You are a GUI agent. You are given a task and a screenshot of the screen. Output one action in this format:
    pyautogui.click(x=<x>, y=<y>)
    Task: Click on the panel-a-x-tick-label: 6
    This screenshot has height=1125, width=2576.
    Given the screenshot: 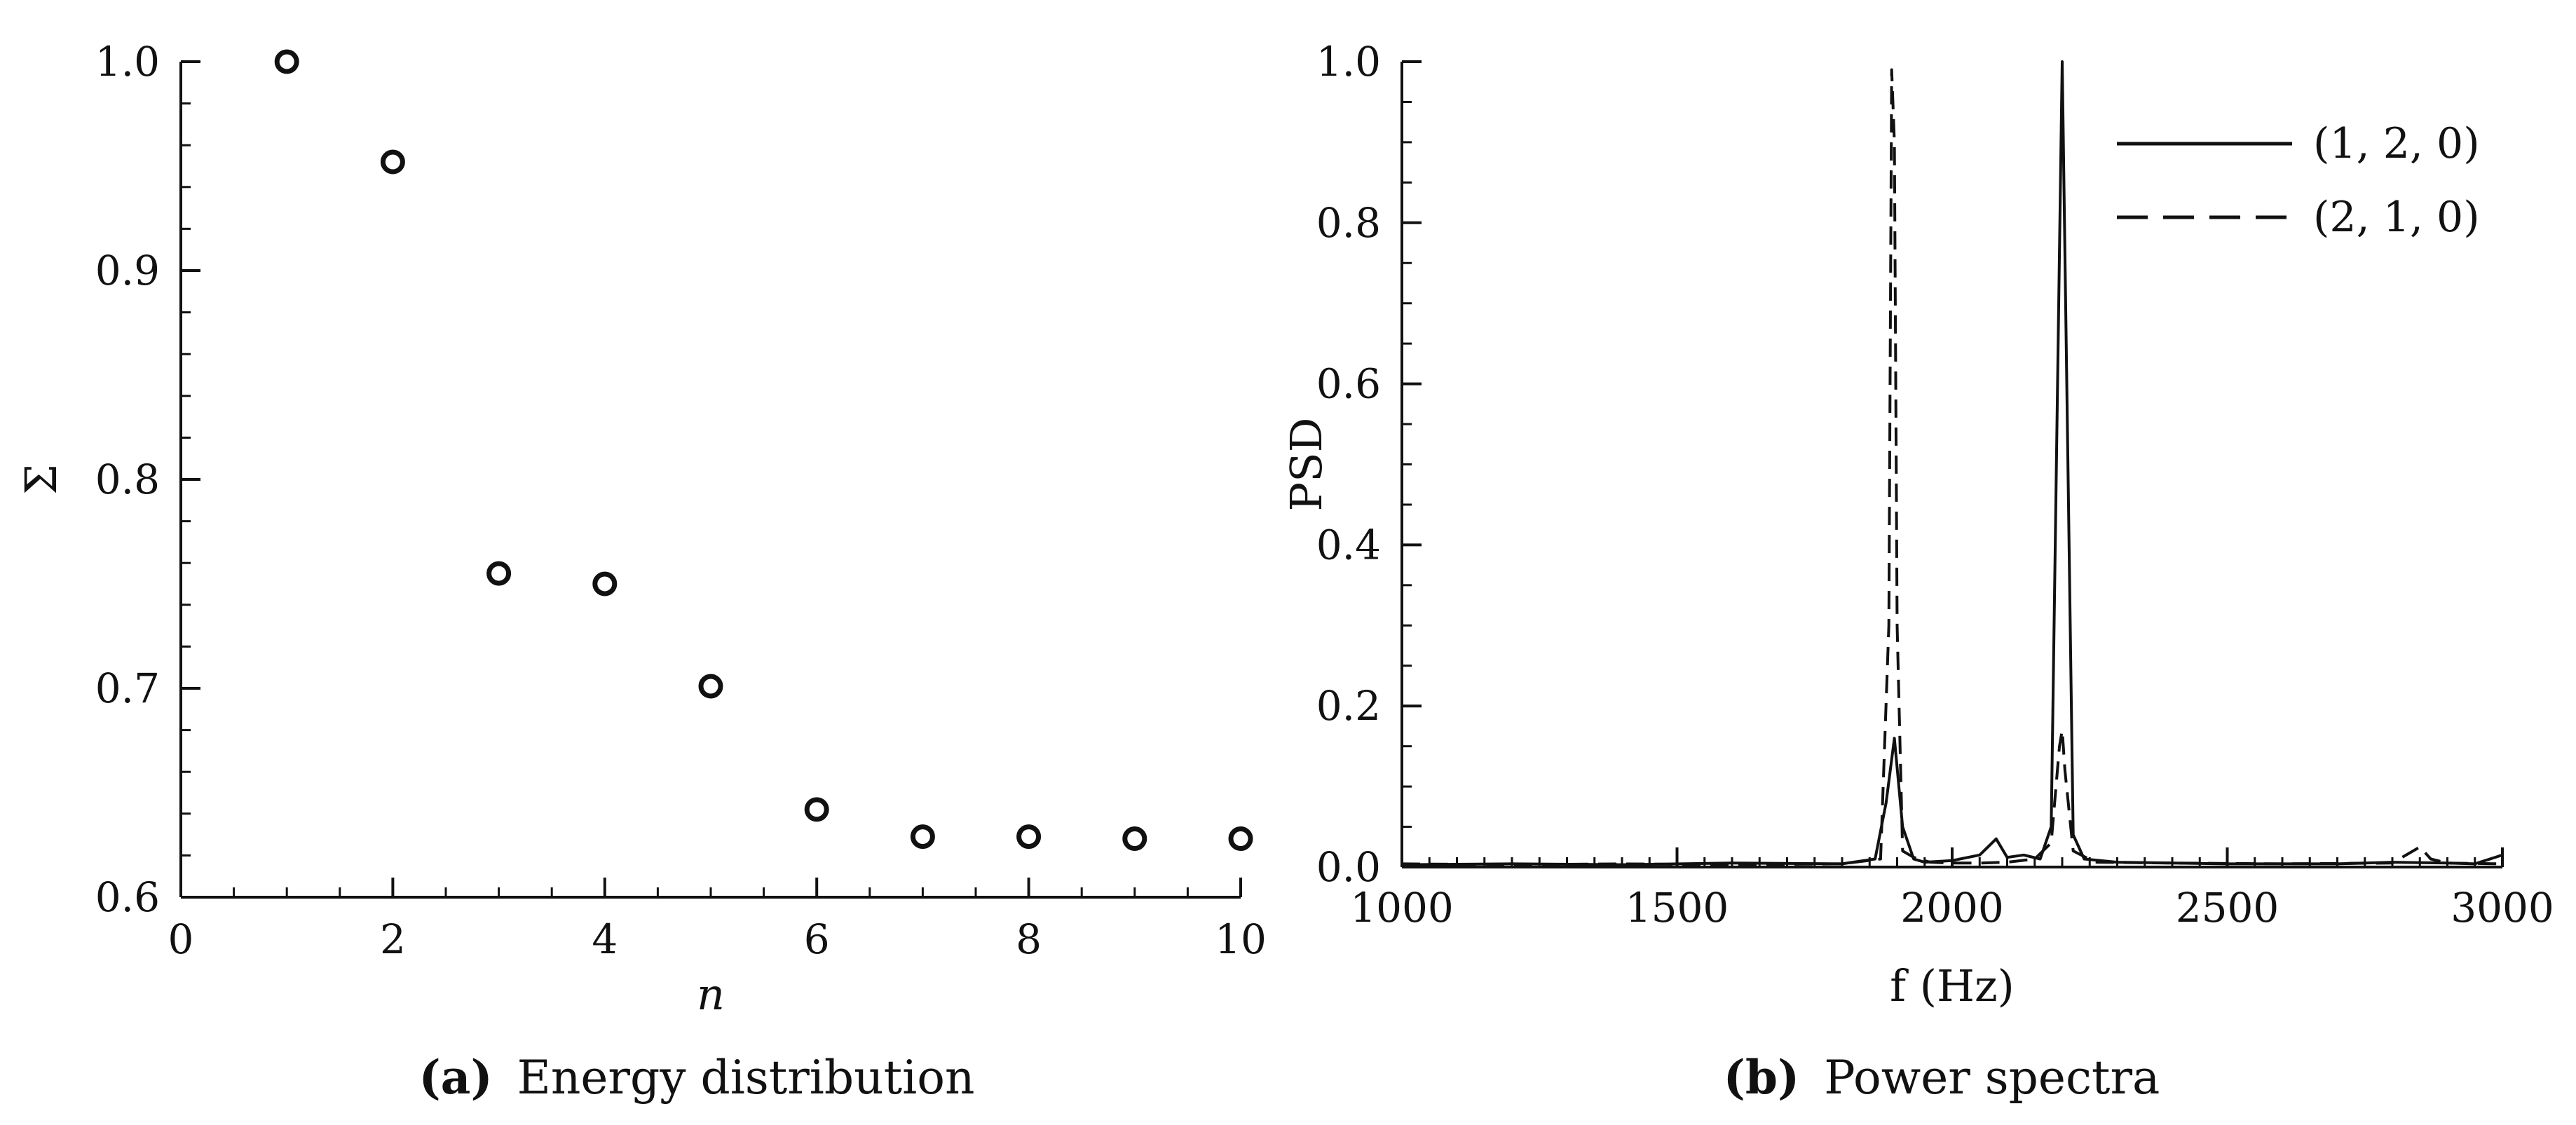 What is the action you would take?
    pyautogui.click(x=817, y=939)
    